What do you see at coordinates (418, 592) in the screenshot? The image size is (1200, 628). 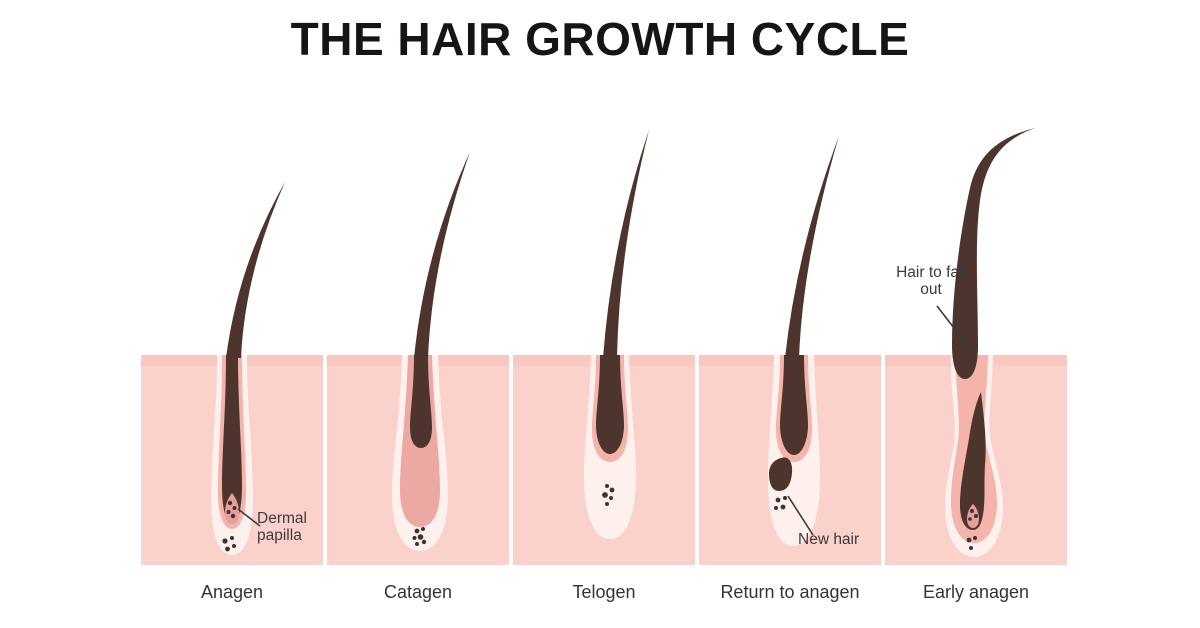 I see `stage-label-catagen: Catagen` at bounding box center [418, 592].